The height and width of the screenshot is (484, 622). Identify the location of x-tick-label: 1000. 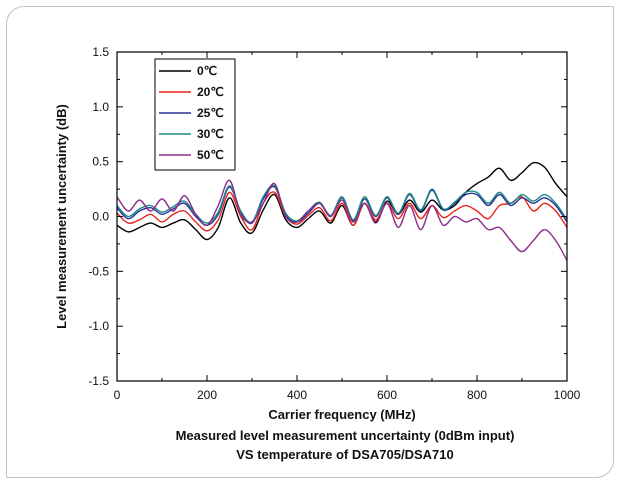
(567, 395).